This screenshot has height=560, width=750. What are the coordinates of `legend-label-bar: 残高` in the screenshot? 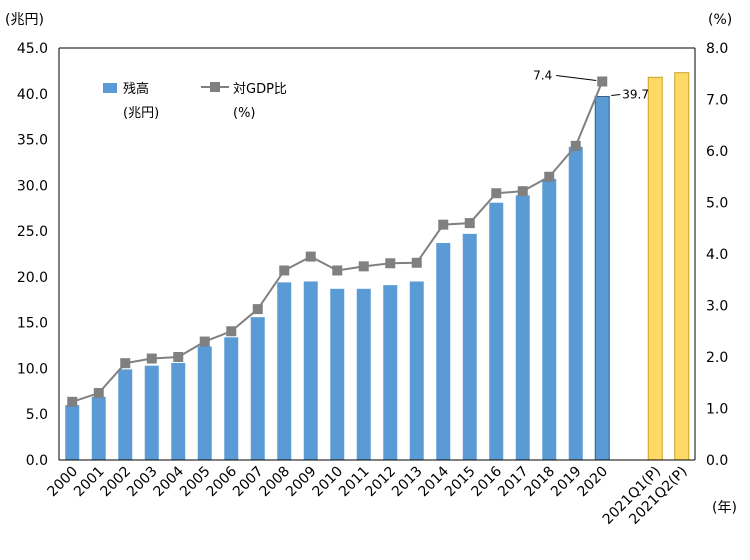 It's located at (136, 89).